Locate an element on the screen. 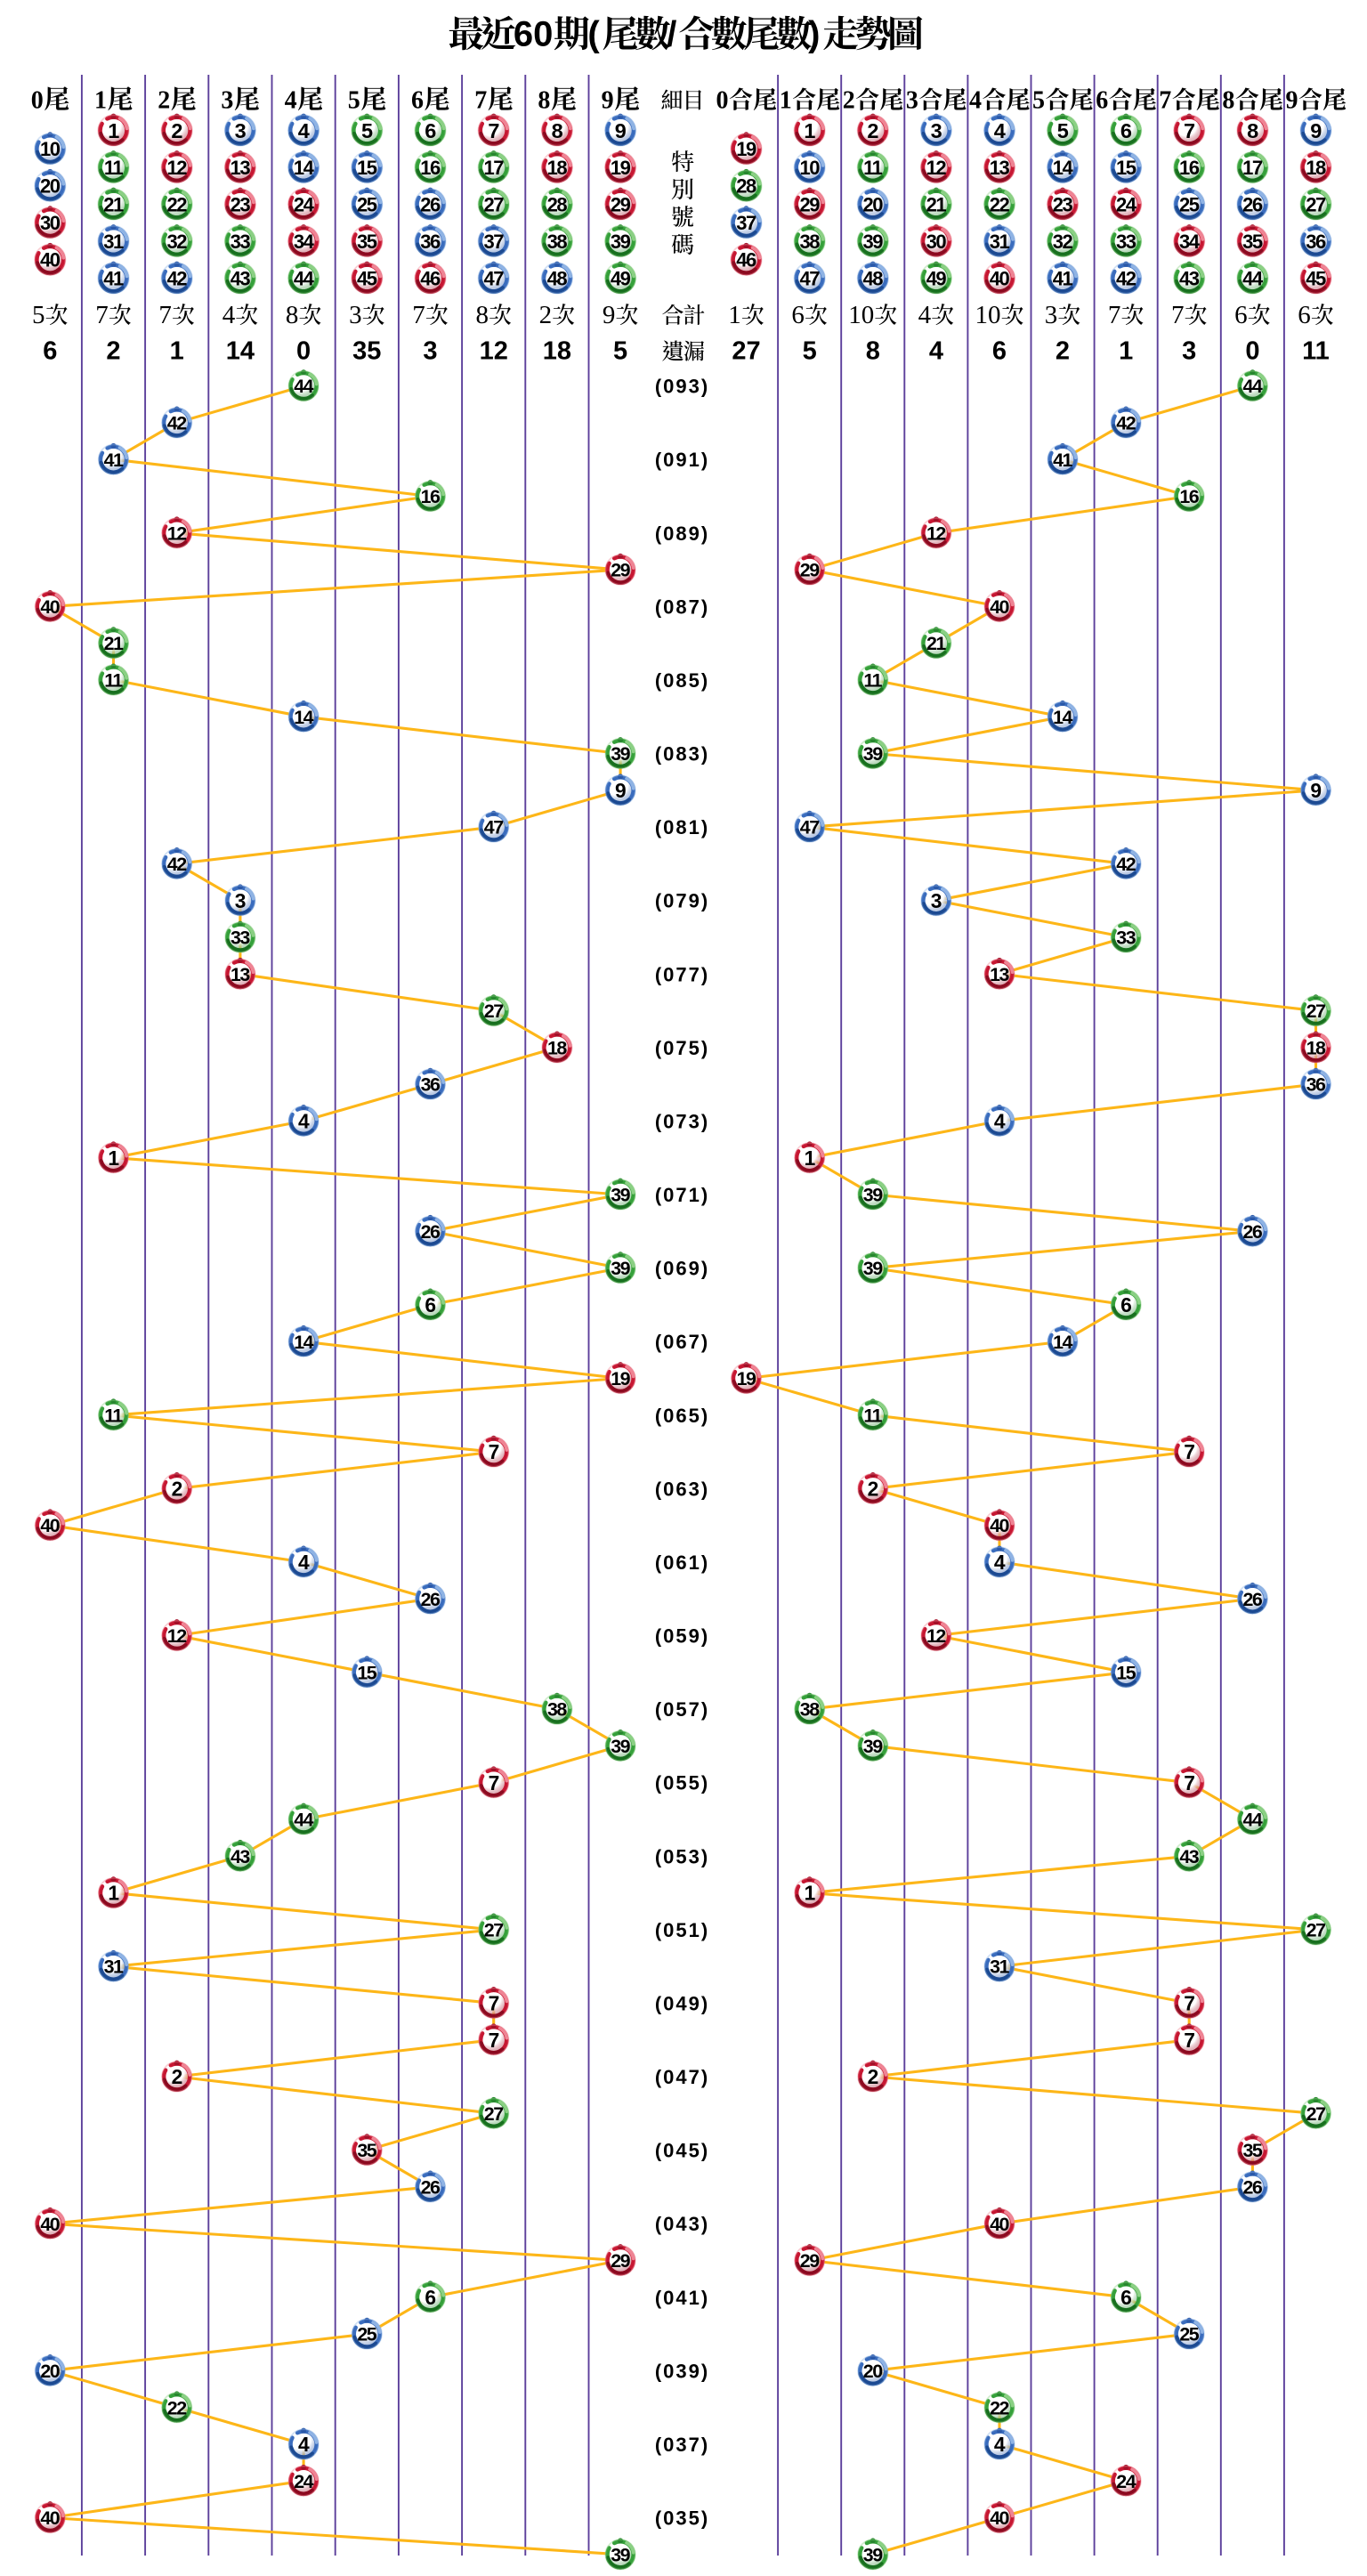 This screenshot has height=2576, width=1367. svg-text: 30 is located at coordinates (50, 223).